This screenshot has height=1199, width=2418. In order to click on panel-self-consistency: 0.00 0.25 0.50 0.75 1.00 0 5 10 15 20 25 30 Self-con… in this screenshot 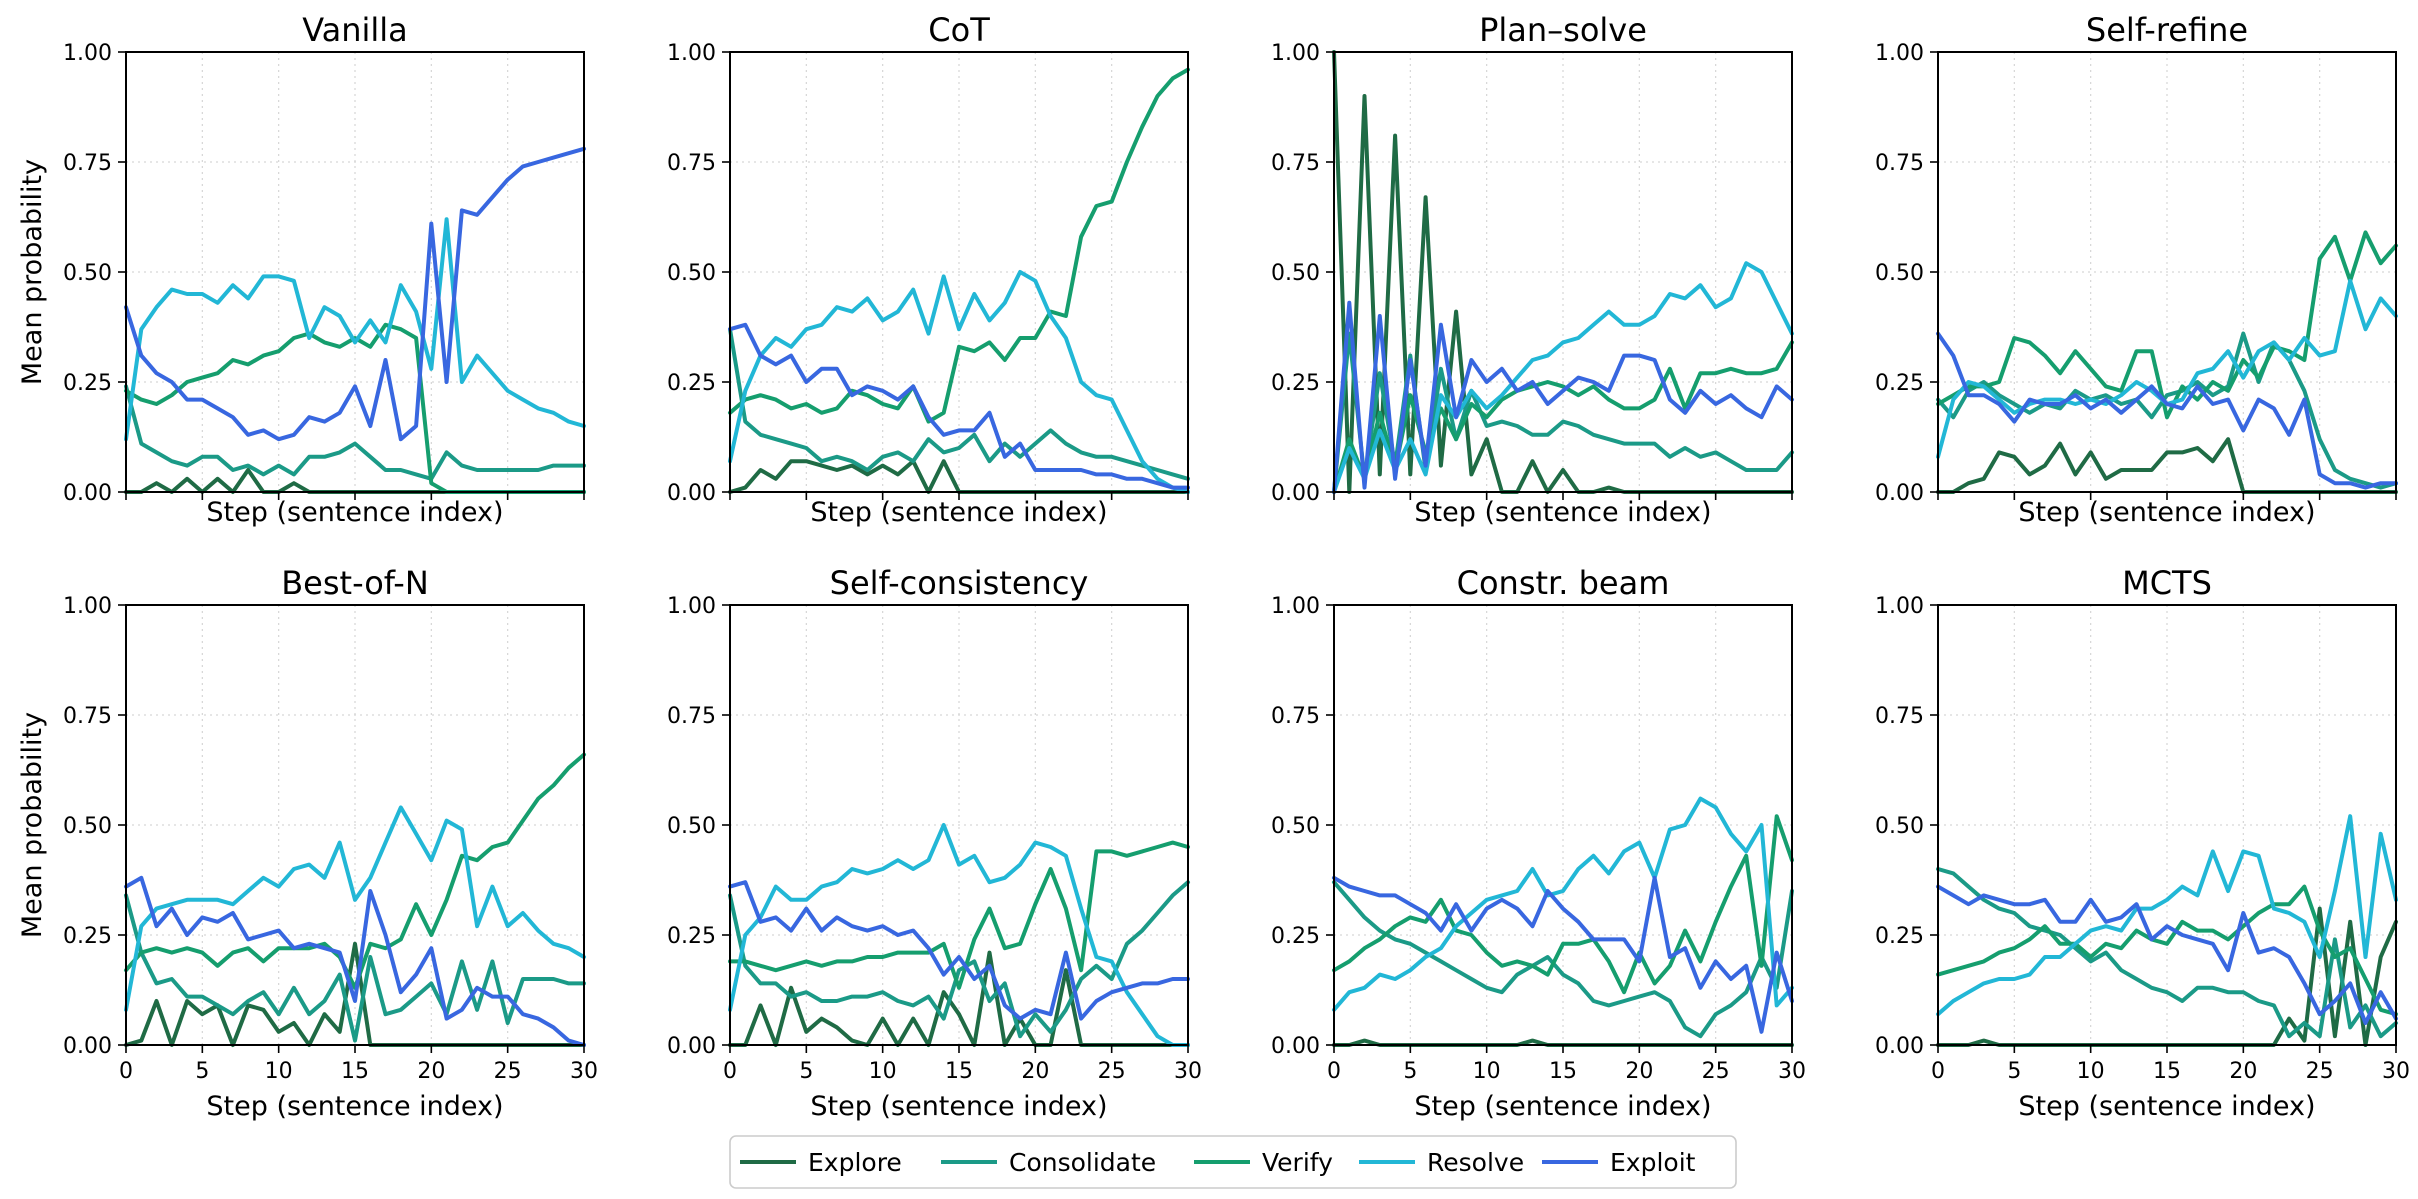, I will do `click(934, 843)`.